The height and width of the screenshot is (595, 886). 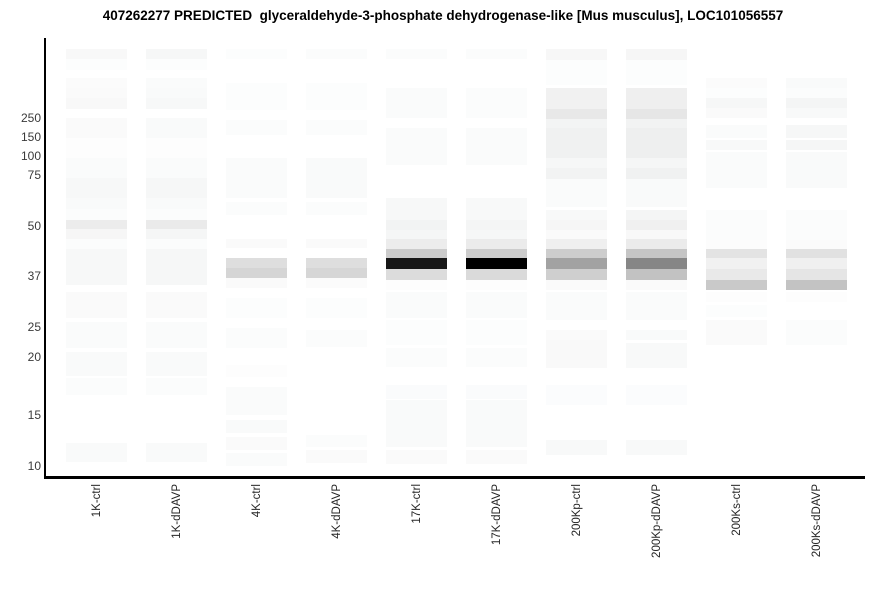 I want to click on y-axis-line, so click(x=45, y=258).